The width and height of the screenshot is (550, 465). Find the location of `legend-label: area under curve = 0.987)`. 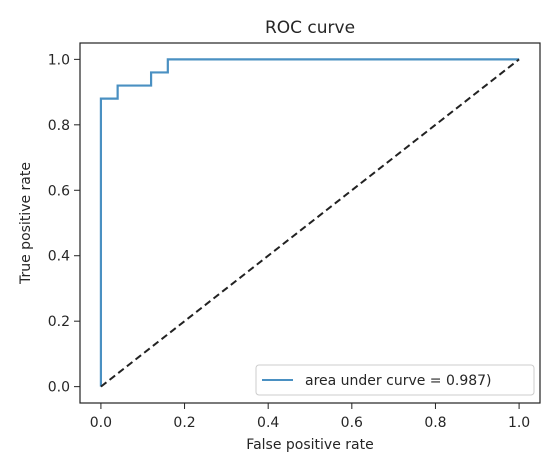

legend-label: area under curve = 0.987) is located at coordinates (398, 381).